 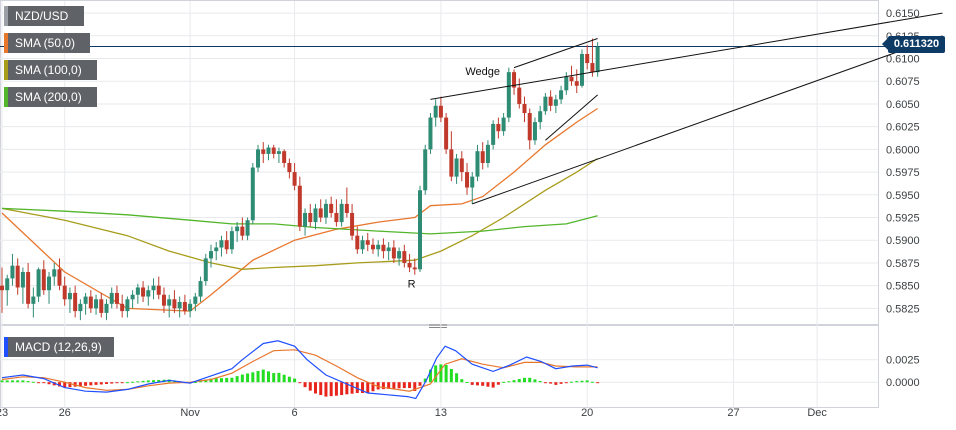 I want to click on legend-sma-200: SMA (200,0), so click(x=50, y=97).